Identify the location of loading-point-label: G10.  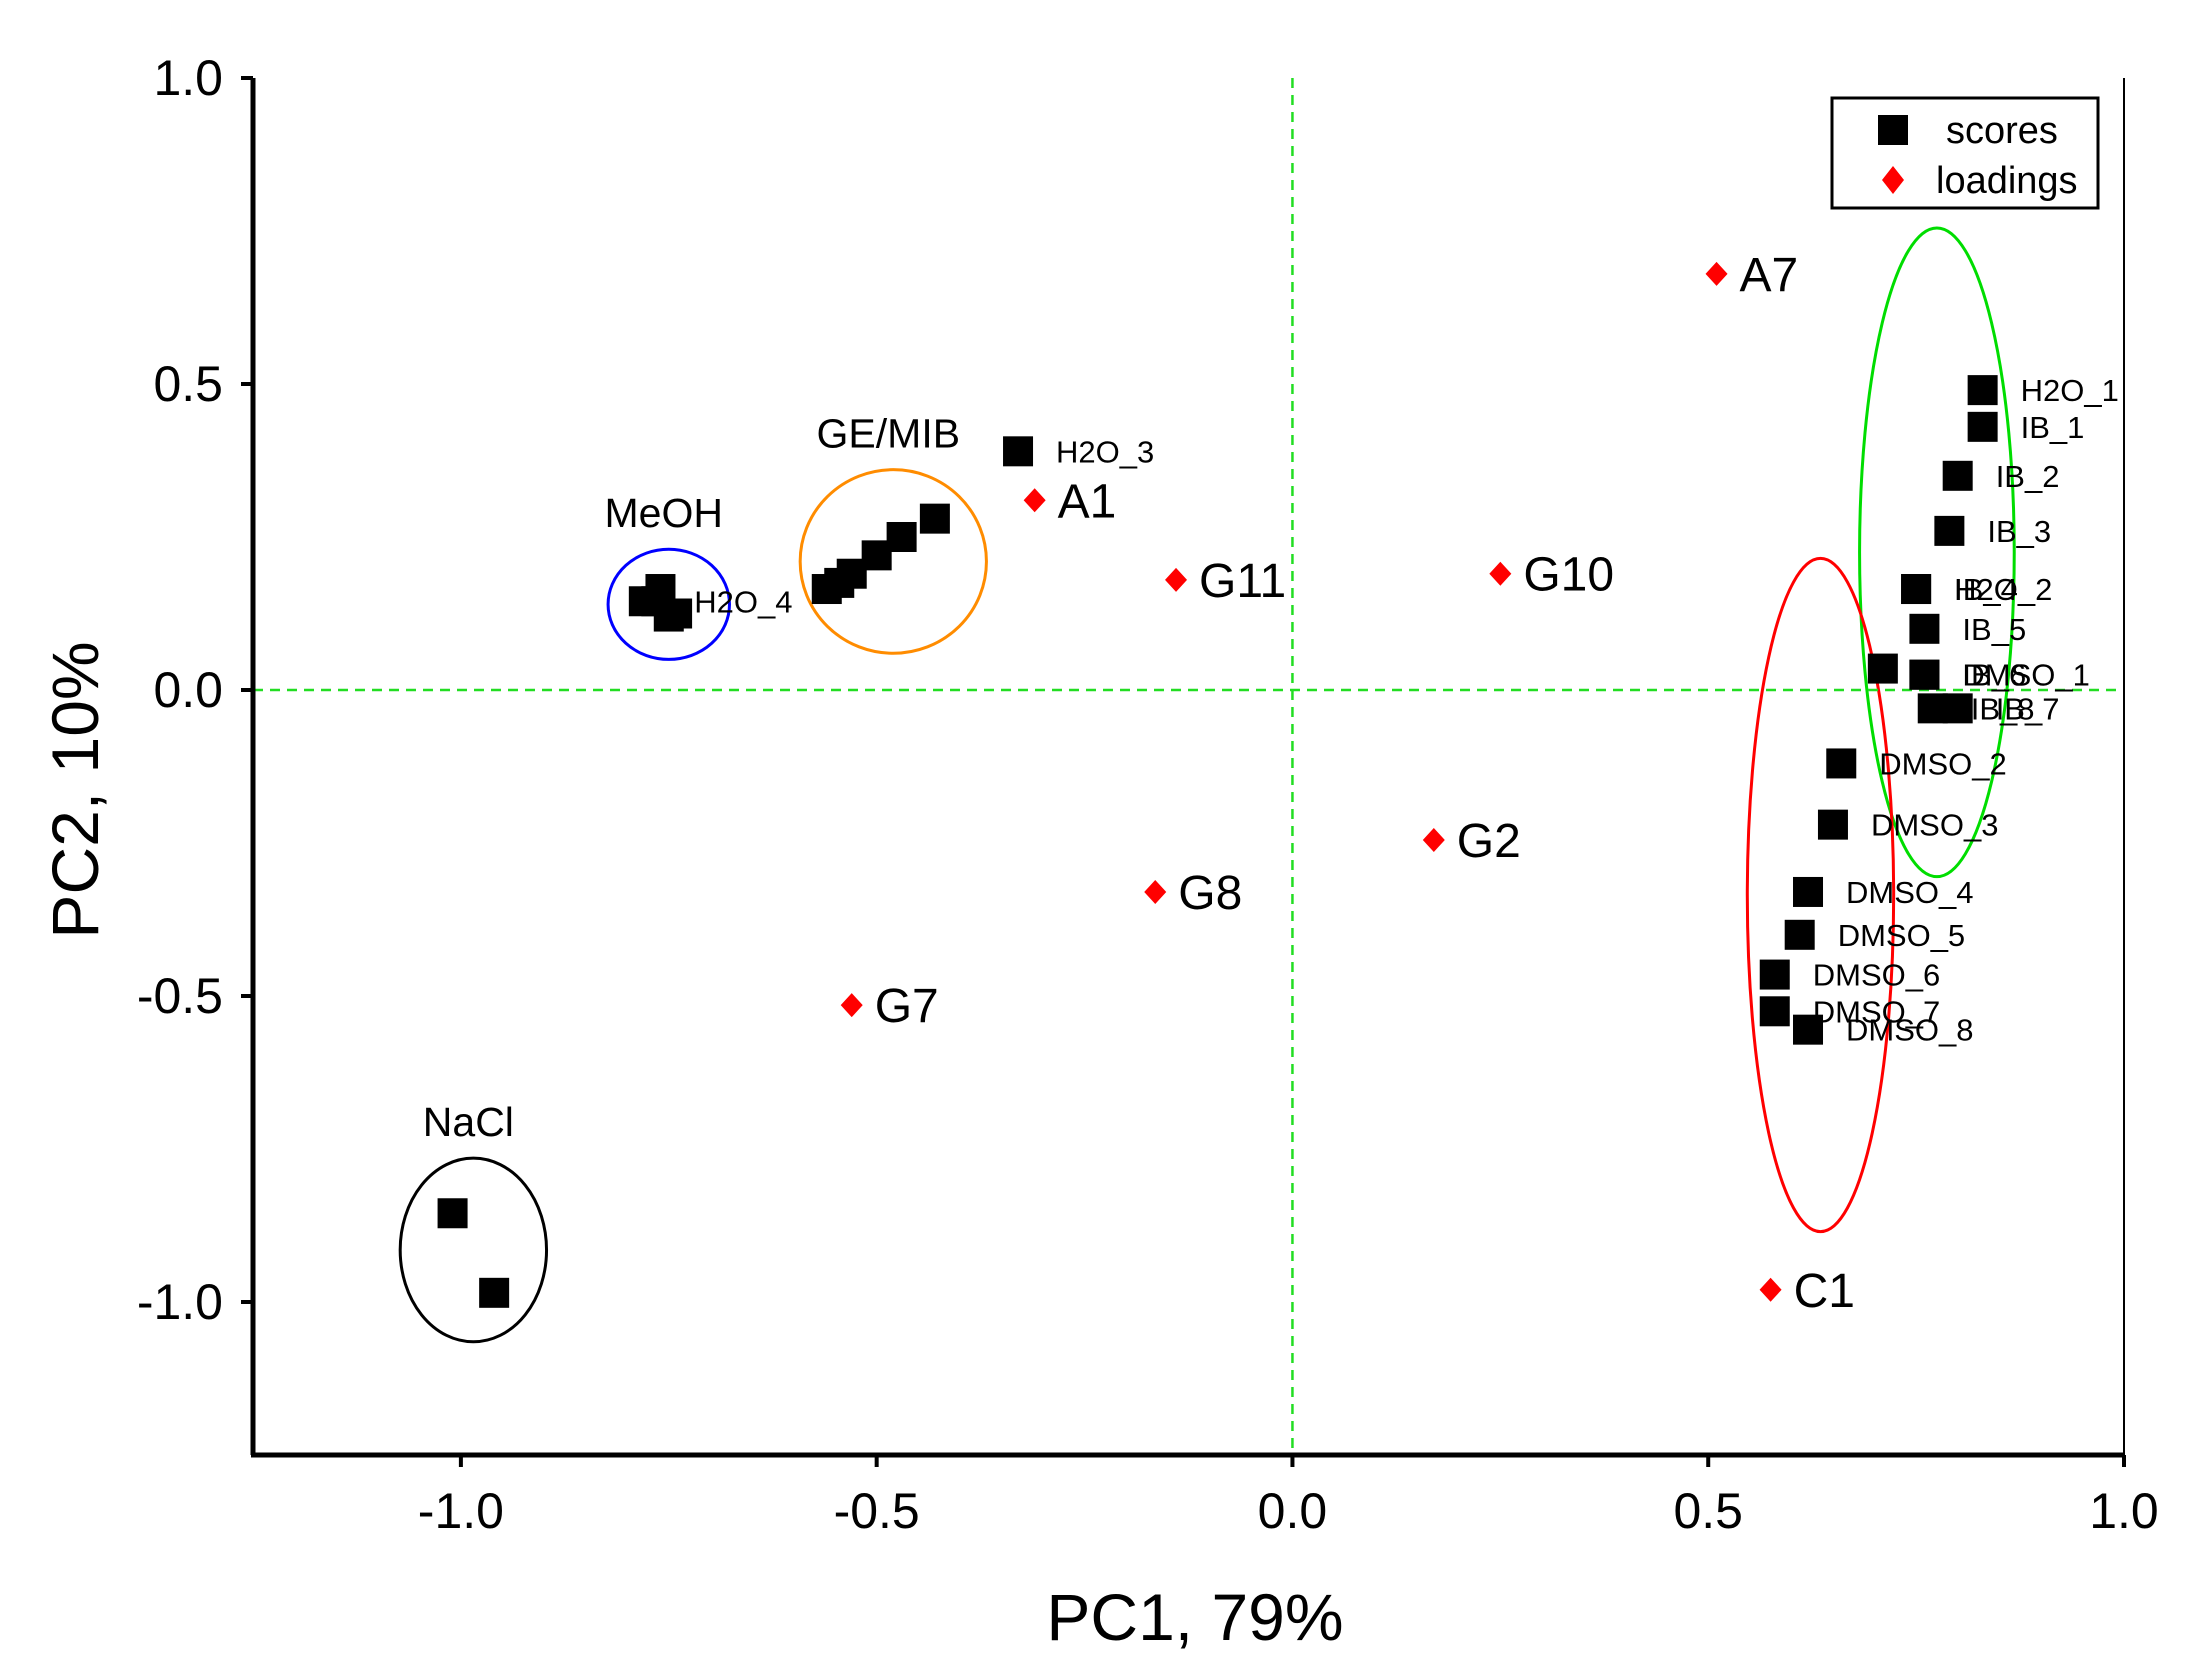
(1568, 575).